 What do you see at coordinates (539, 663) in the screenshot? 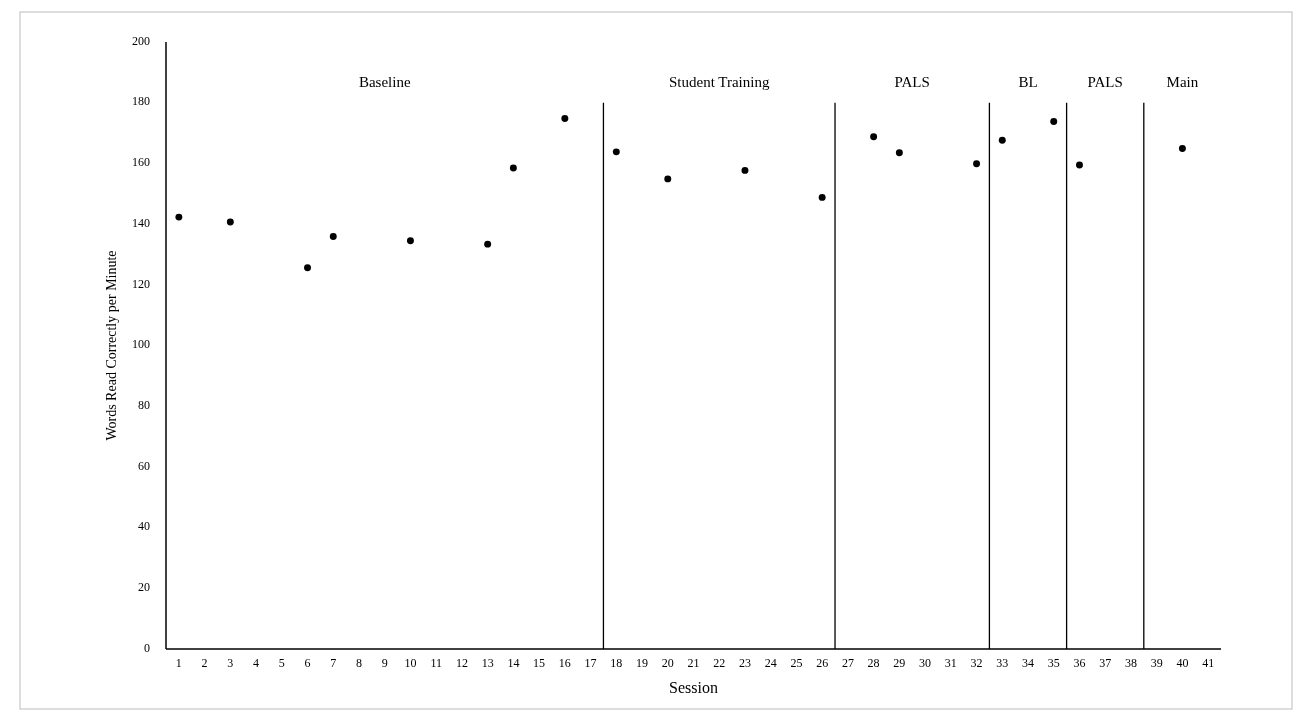
I see `x-tick-label: 15` at bounding box center [539, 663].